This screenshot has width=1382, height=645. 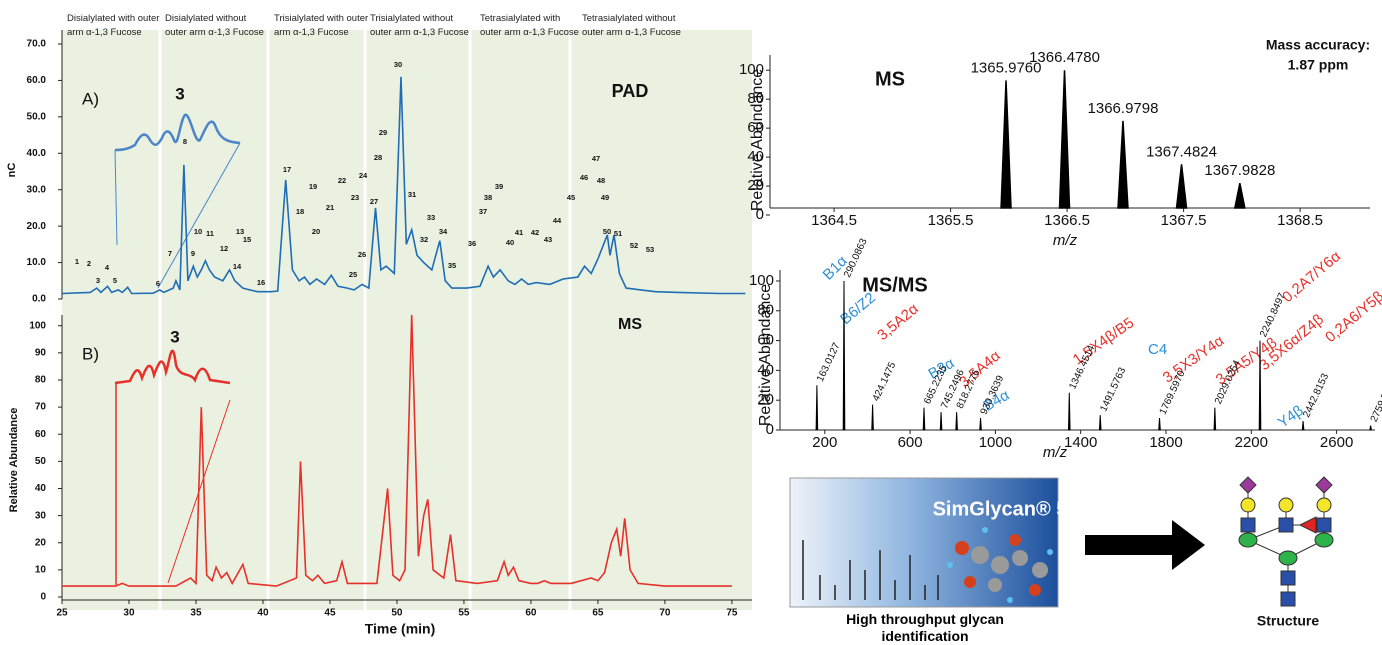 What do you see at coordinates (400, 629) in the screenshot?
I see `x-axis-label: Time (min)` at bounding box center [400, 629].